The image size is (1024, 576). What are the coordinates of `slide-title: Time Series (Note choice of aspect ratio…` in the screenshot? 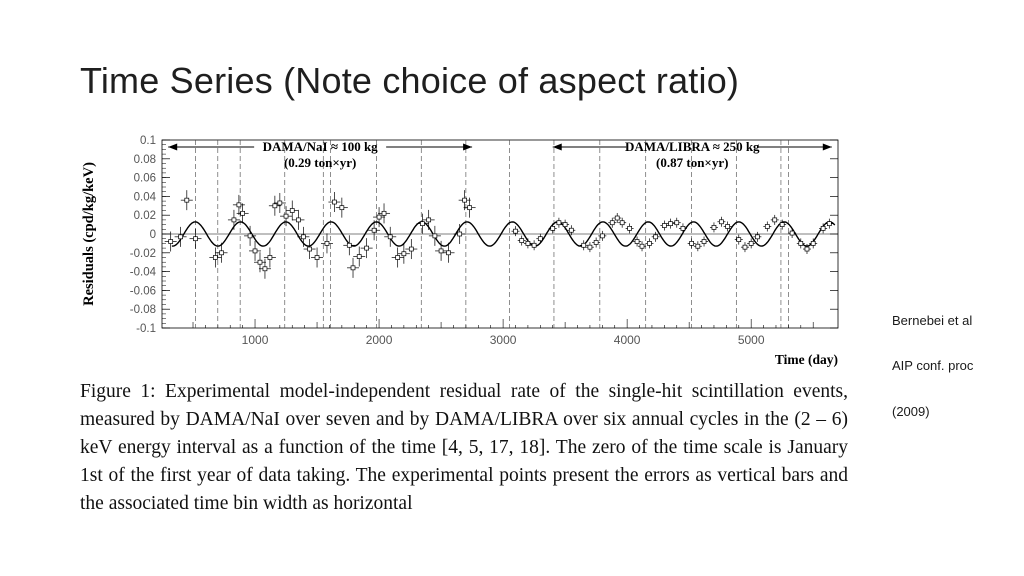 It's located at (410, 80).